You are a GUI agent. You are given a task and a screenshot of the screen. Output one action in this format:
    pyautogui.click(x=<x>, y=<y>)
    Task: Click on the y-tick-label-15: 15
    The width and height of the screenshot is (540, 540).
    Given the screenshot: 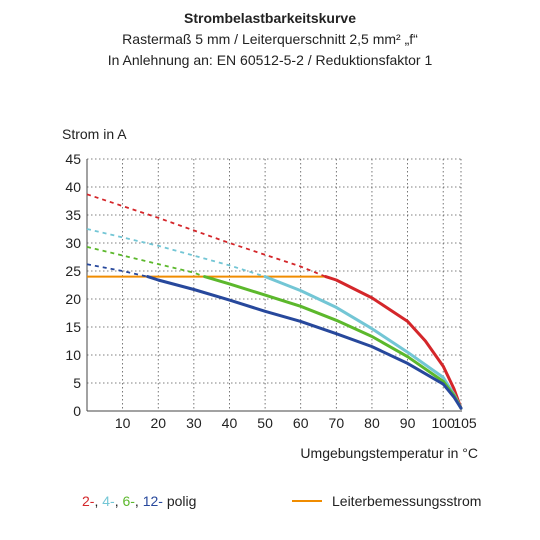 What is the action you would take?
    pyautogui.click(x=73, y=327)
    